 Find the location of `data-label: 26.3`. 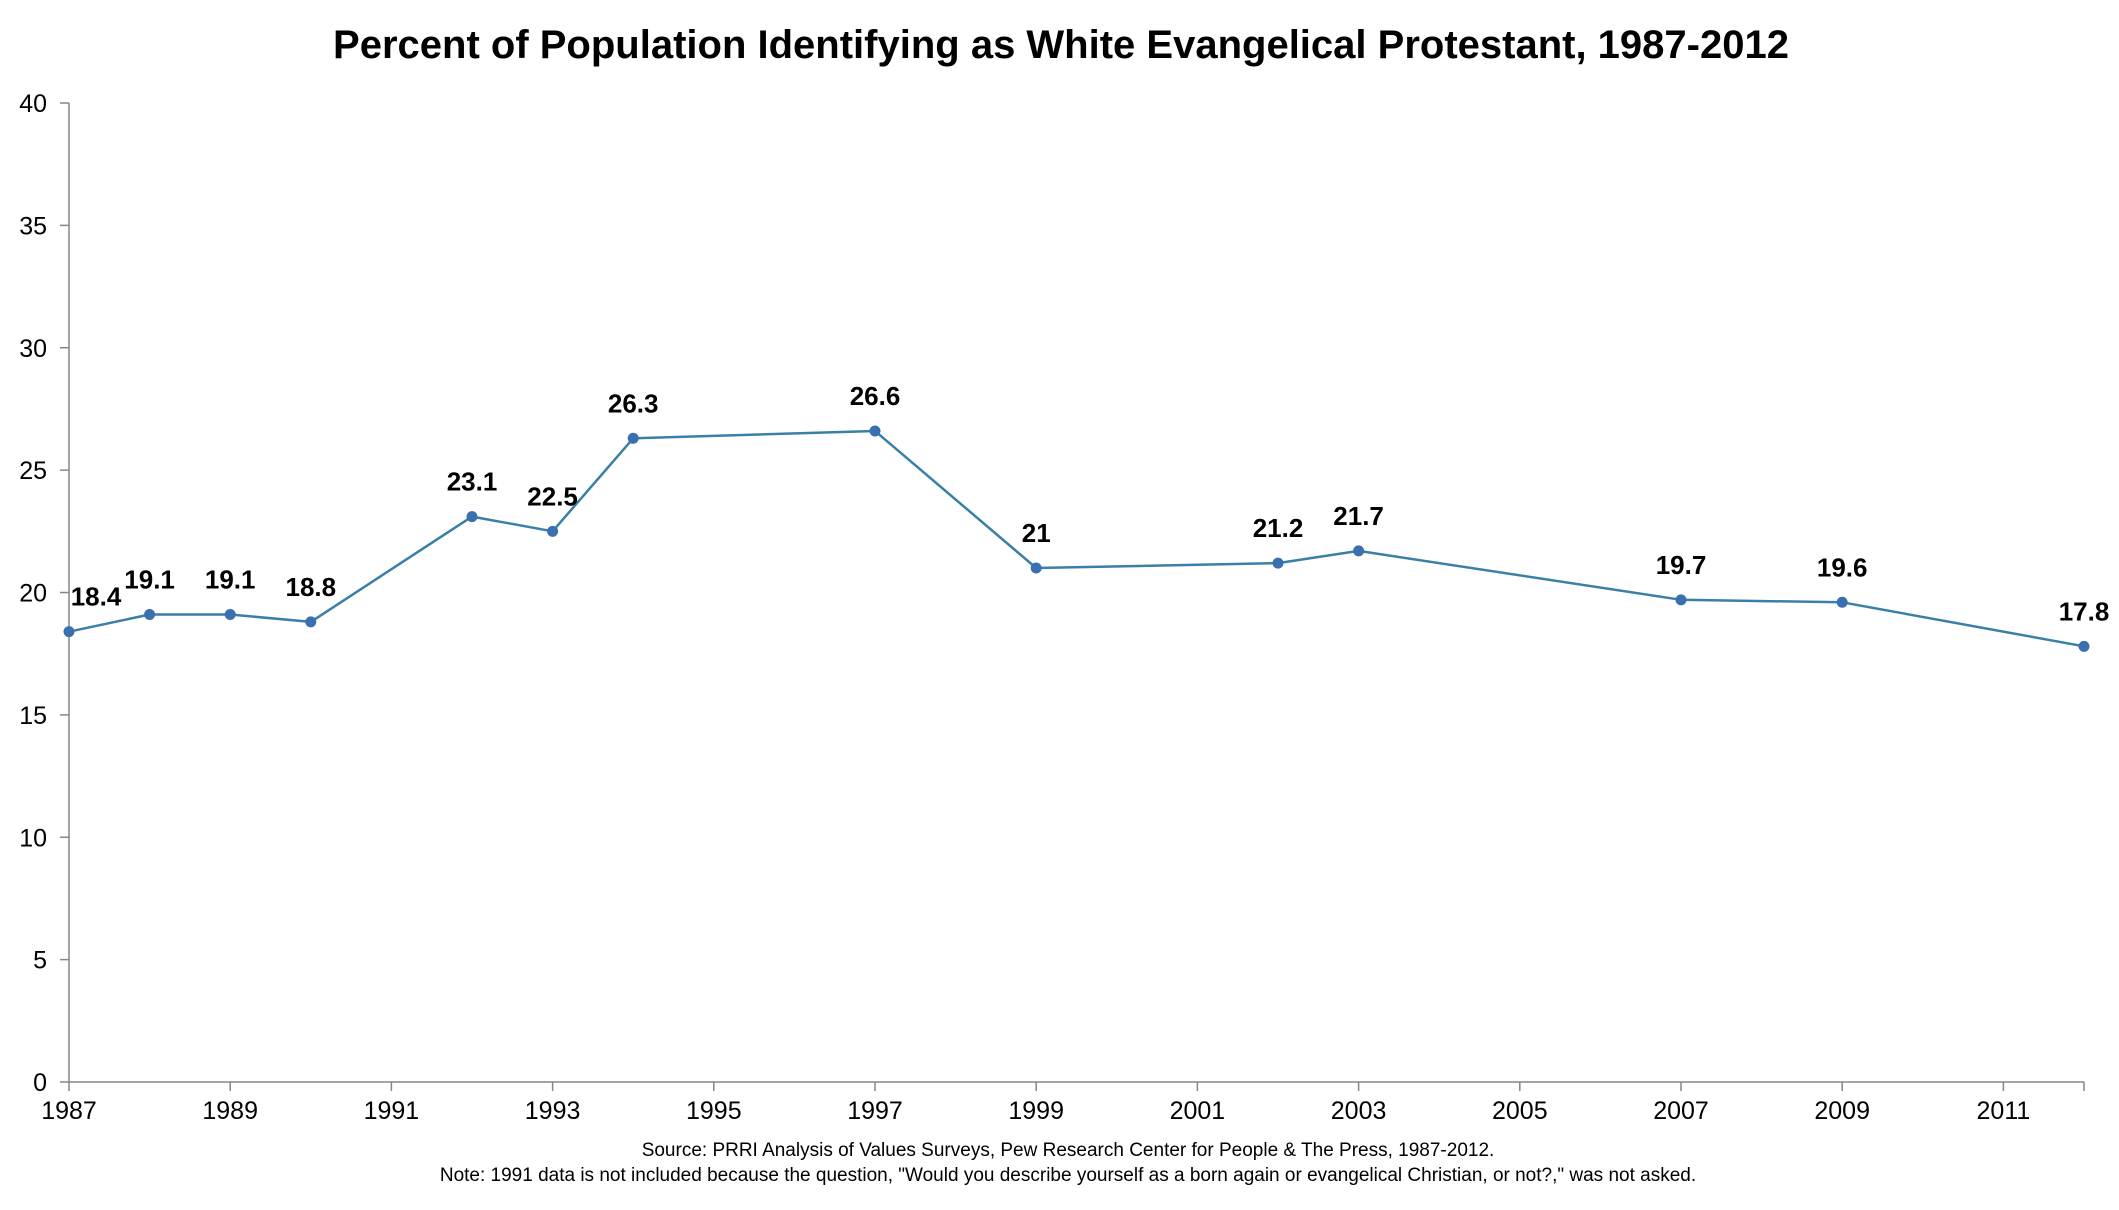

data-label: 26.3 is located at coordinates (633, 403).